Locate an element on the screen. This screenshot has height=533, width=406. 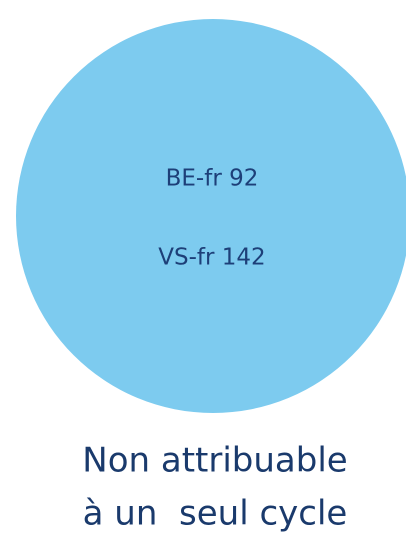
caption-line: à un seul cycle is located at coordinates (215, 513).